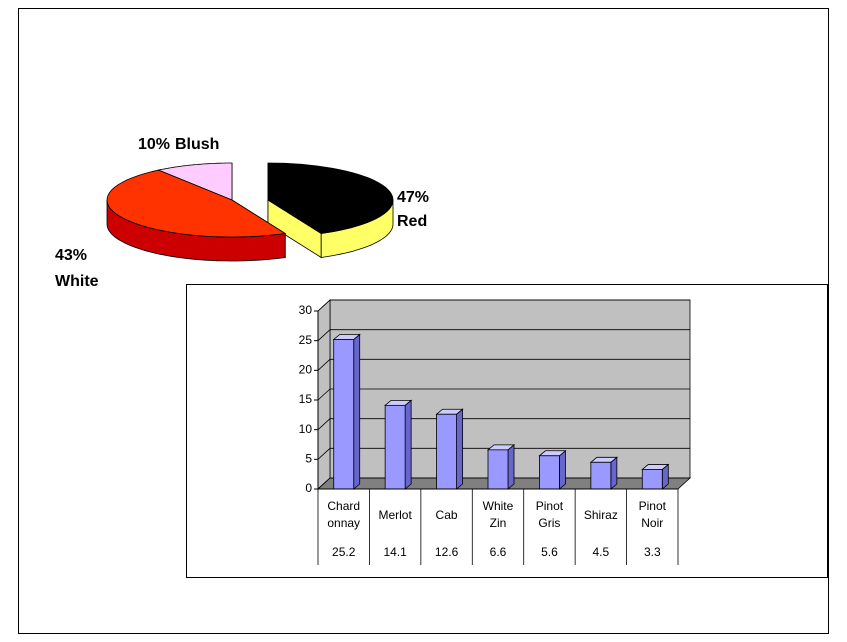 The width and height of the screenshot is (847, 642). I want to click on category-label: Merlot, so click(395, 514).